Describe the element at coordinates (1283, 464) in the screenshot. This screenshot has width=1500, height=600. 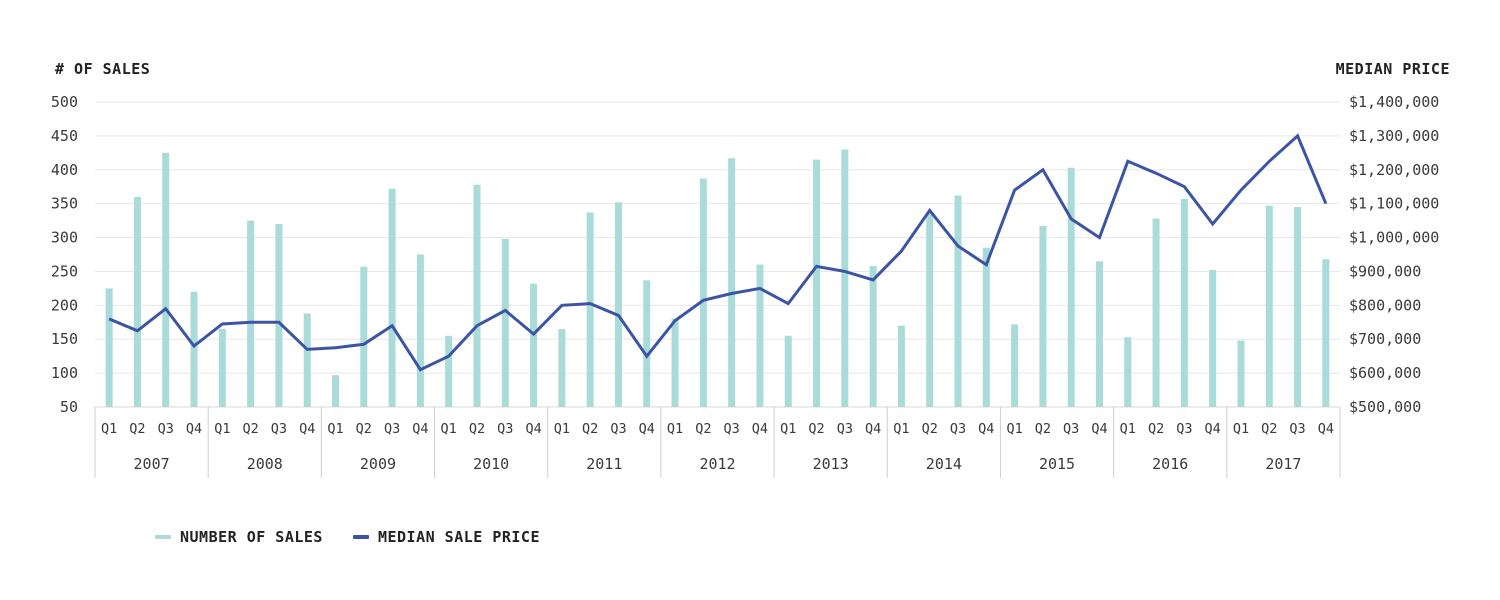
I see `year-label: 2017` at that location.